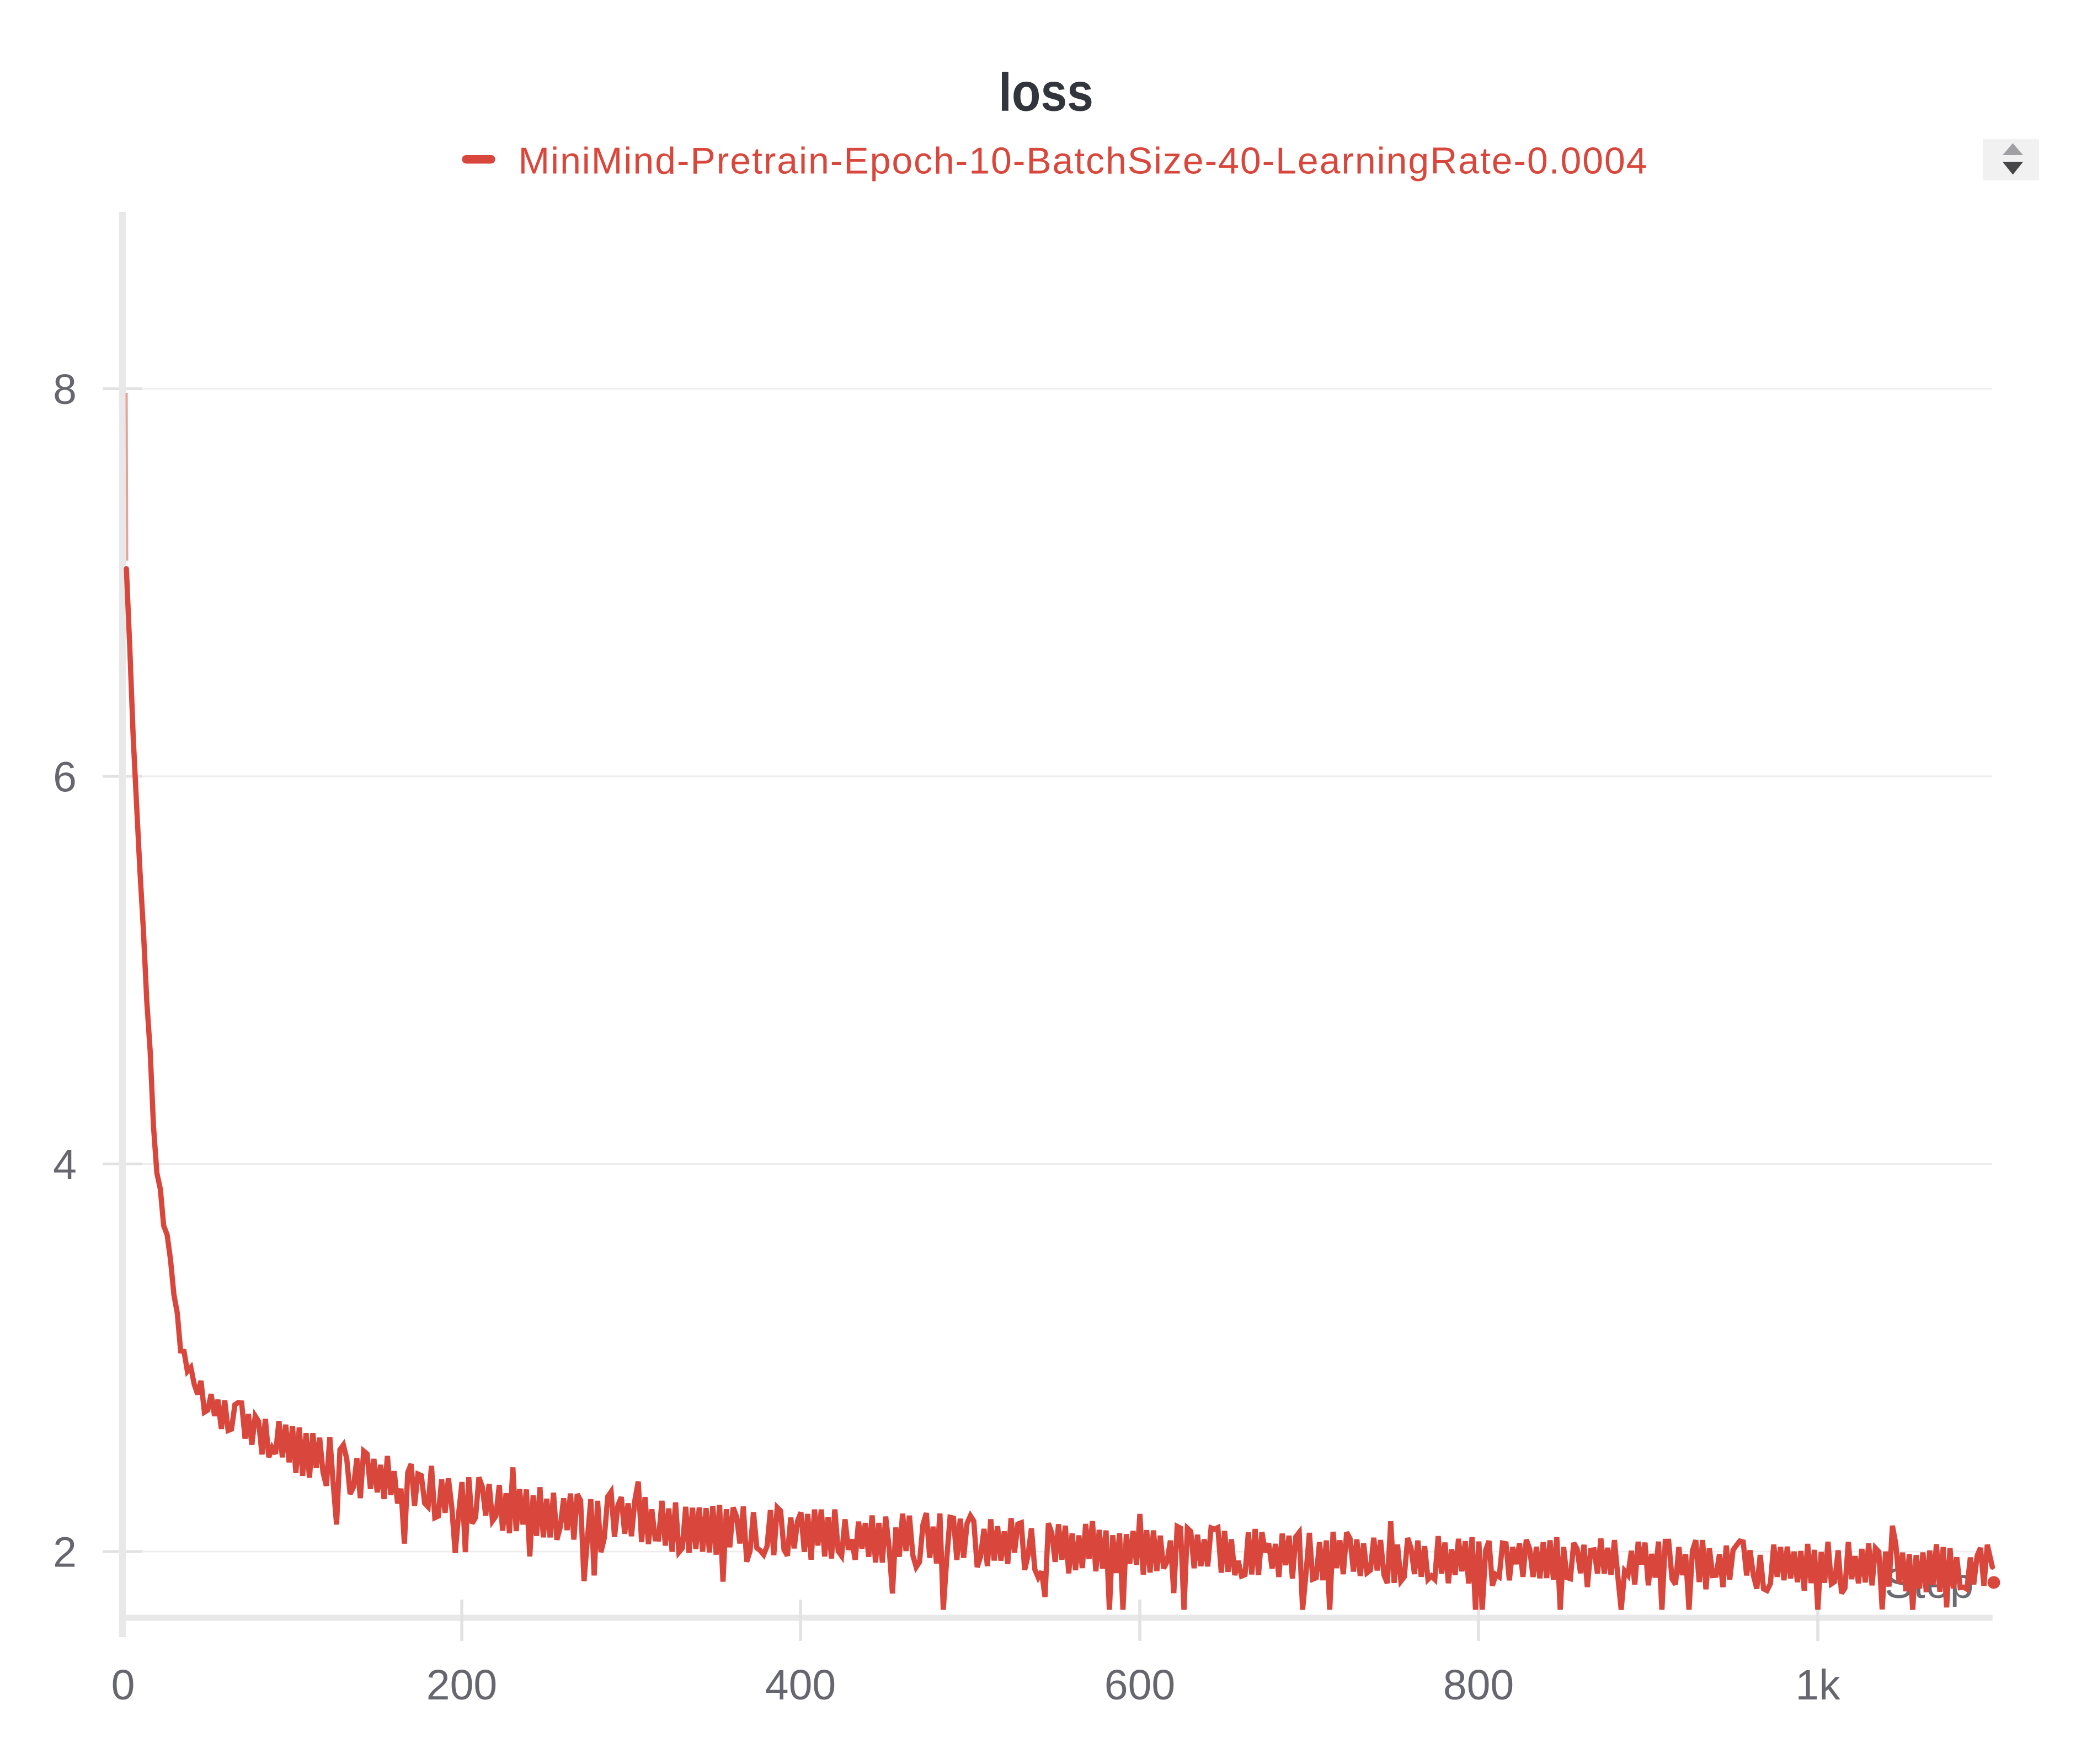  What do you see at coordinates (1046, 92) in the screenshot?
I see `svg-text: loss` at bounding box center [1046, 92].